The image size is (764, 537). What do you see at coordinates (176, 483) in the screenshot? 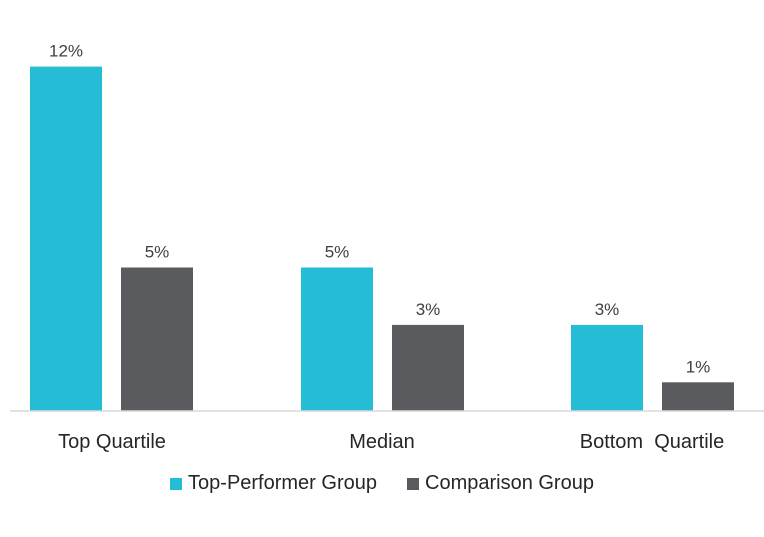
I see `legend-swatch-top-performer` at bounding box center [176, 483].